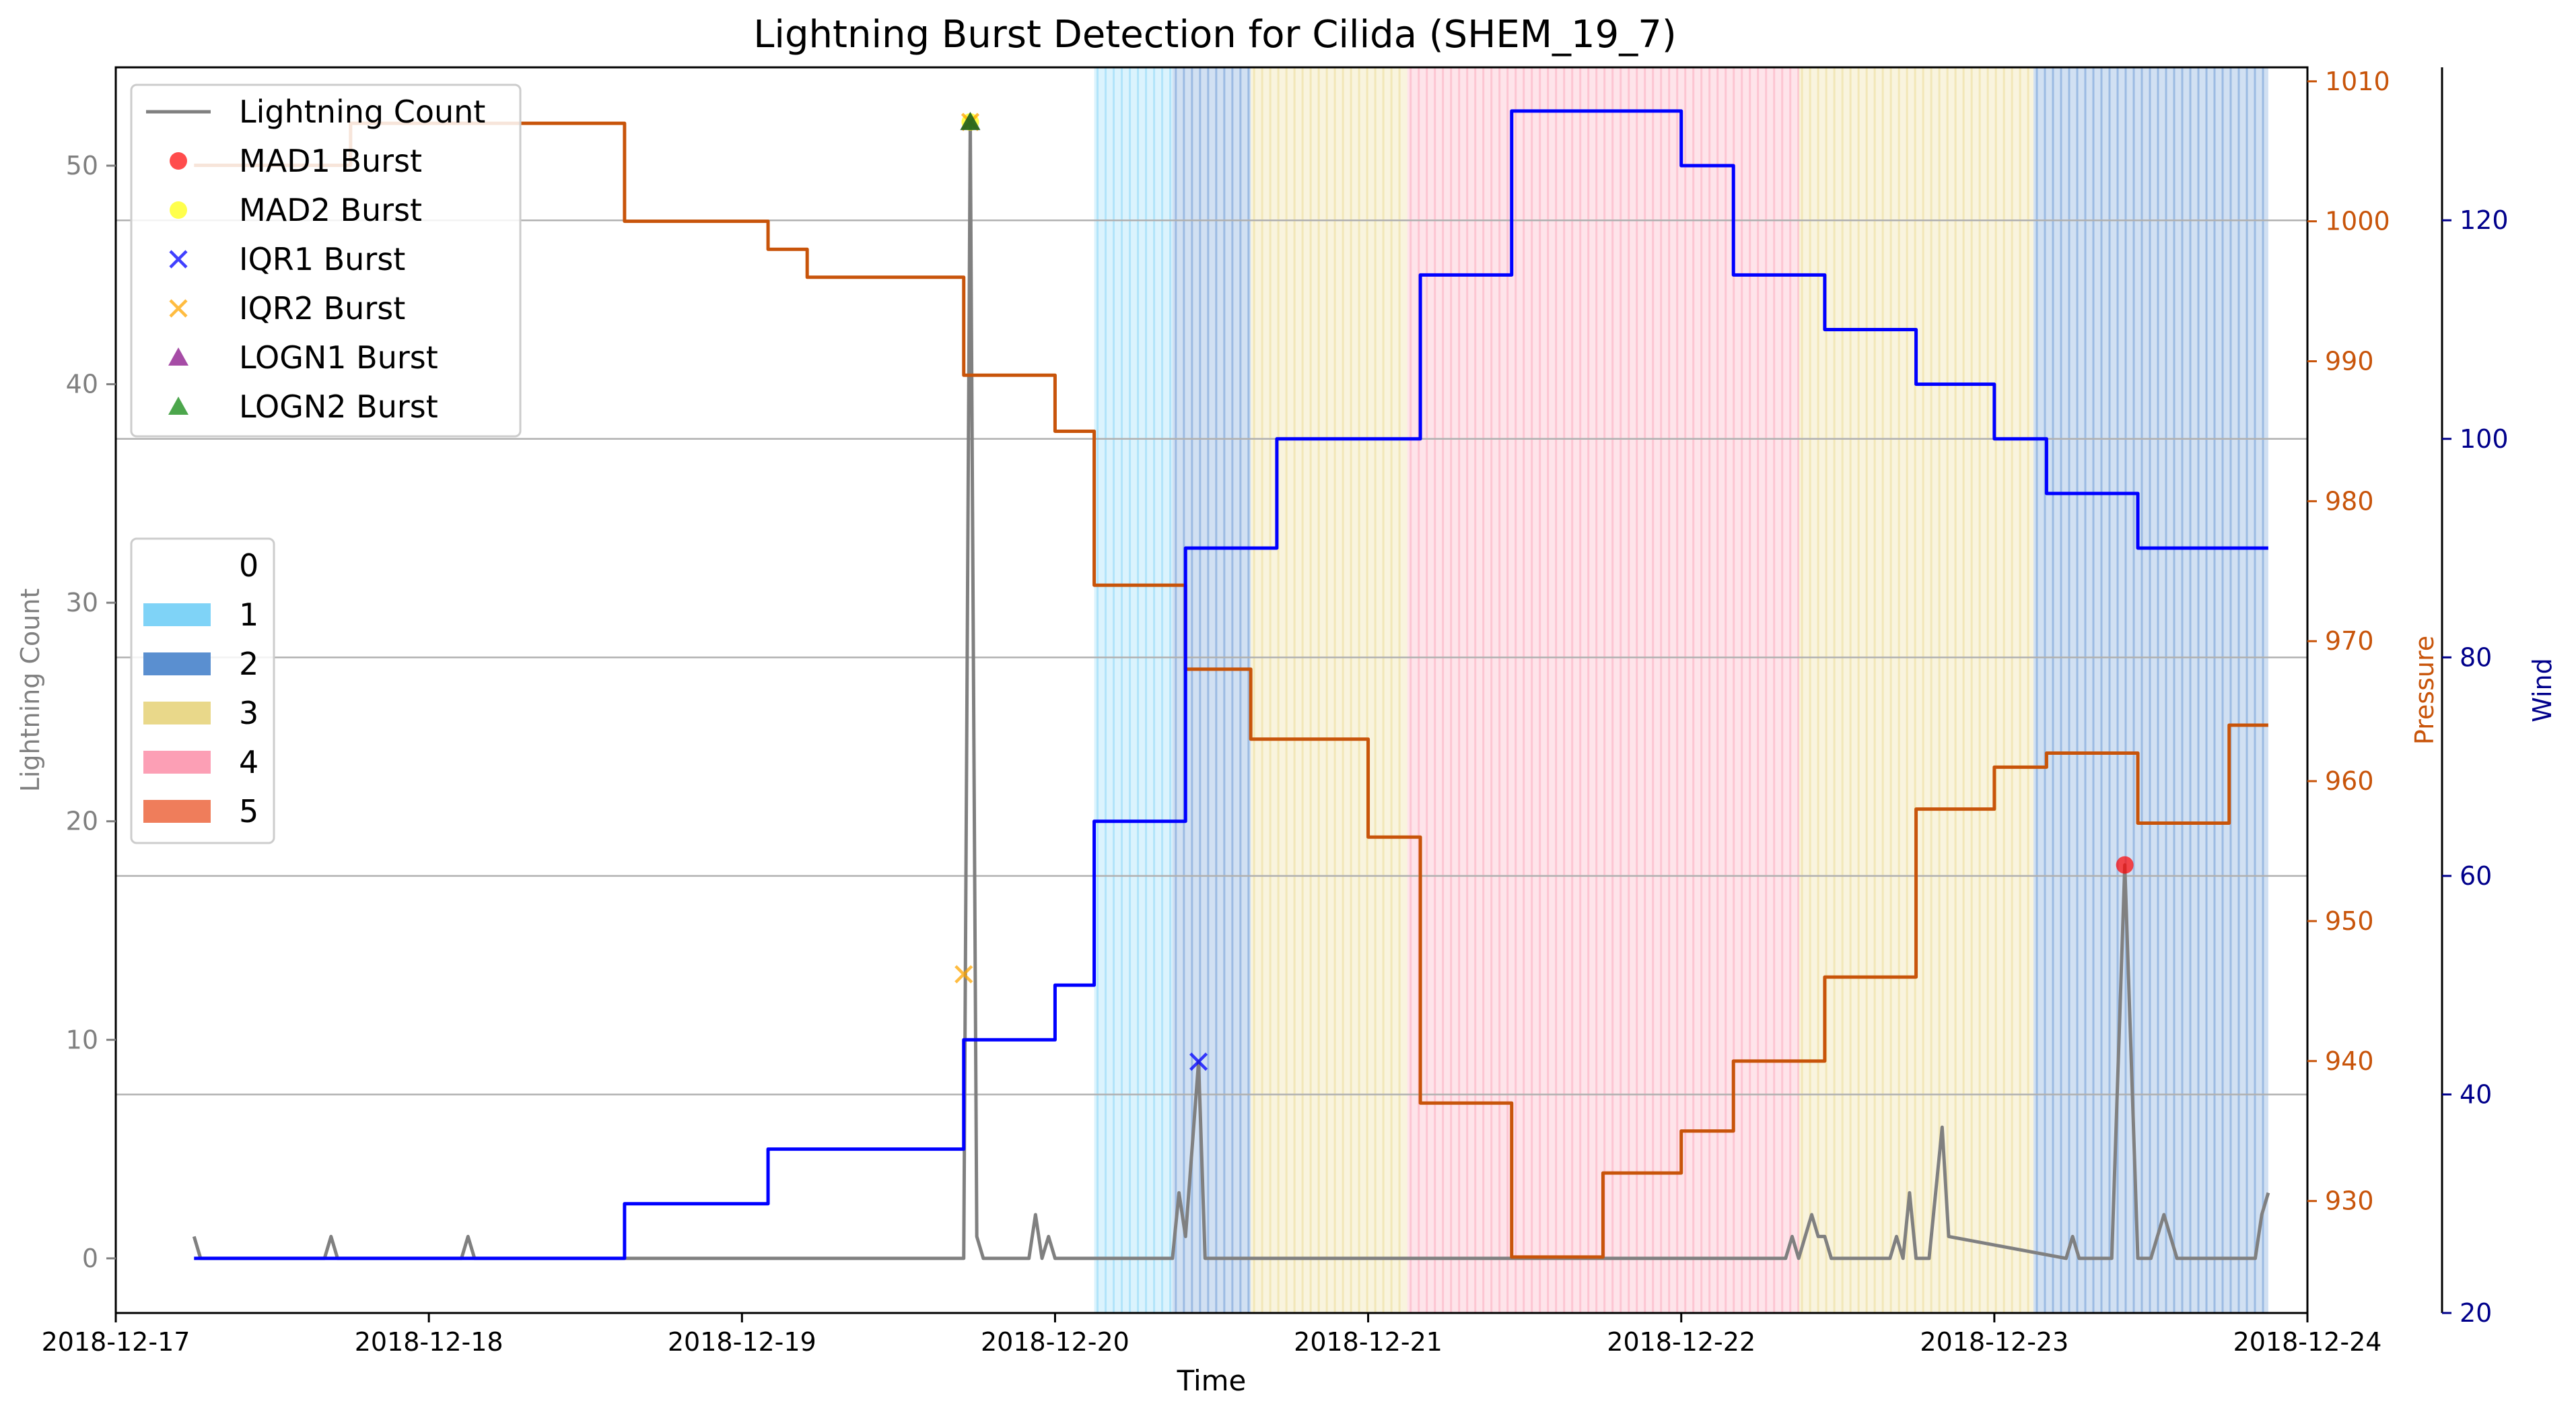 The height and width of the screenshot is (1416, 2576). Describe the element at coordinates (2476, 1094) in the screenshot. I see `wind-tick-label: 40` at that location.